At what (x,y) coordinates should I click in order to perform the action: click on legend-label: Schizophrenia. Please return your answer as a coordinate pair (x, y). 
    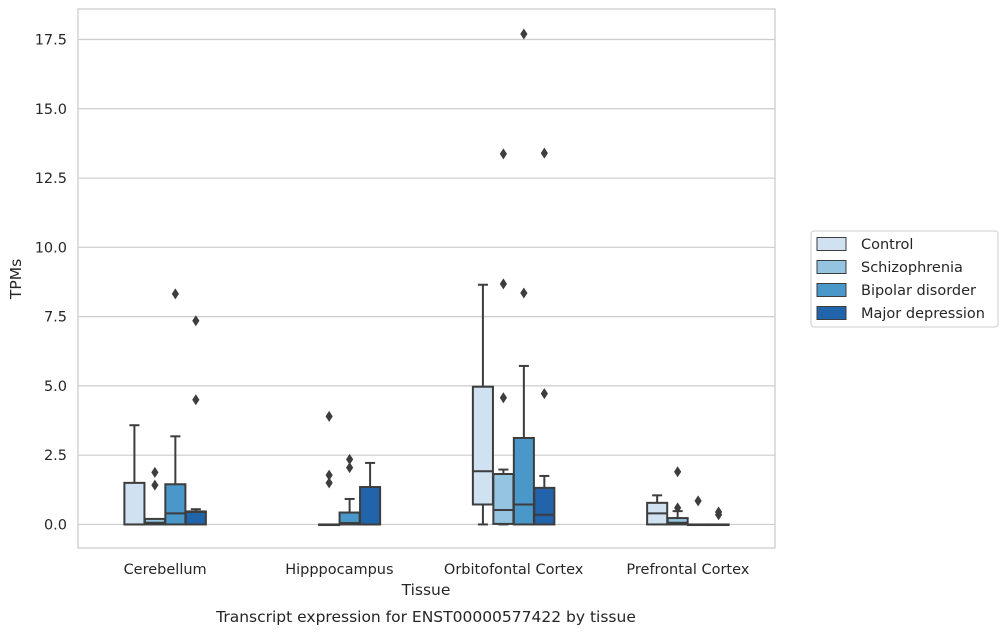
    Looking at the image, I should click on (912, 268).